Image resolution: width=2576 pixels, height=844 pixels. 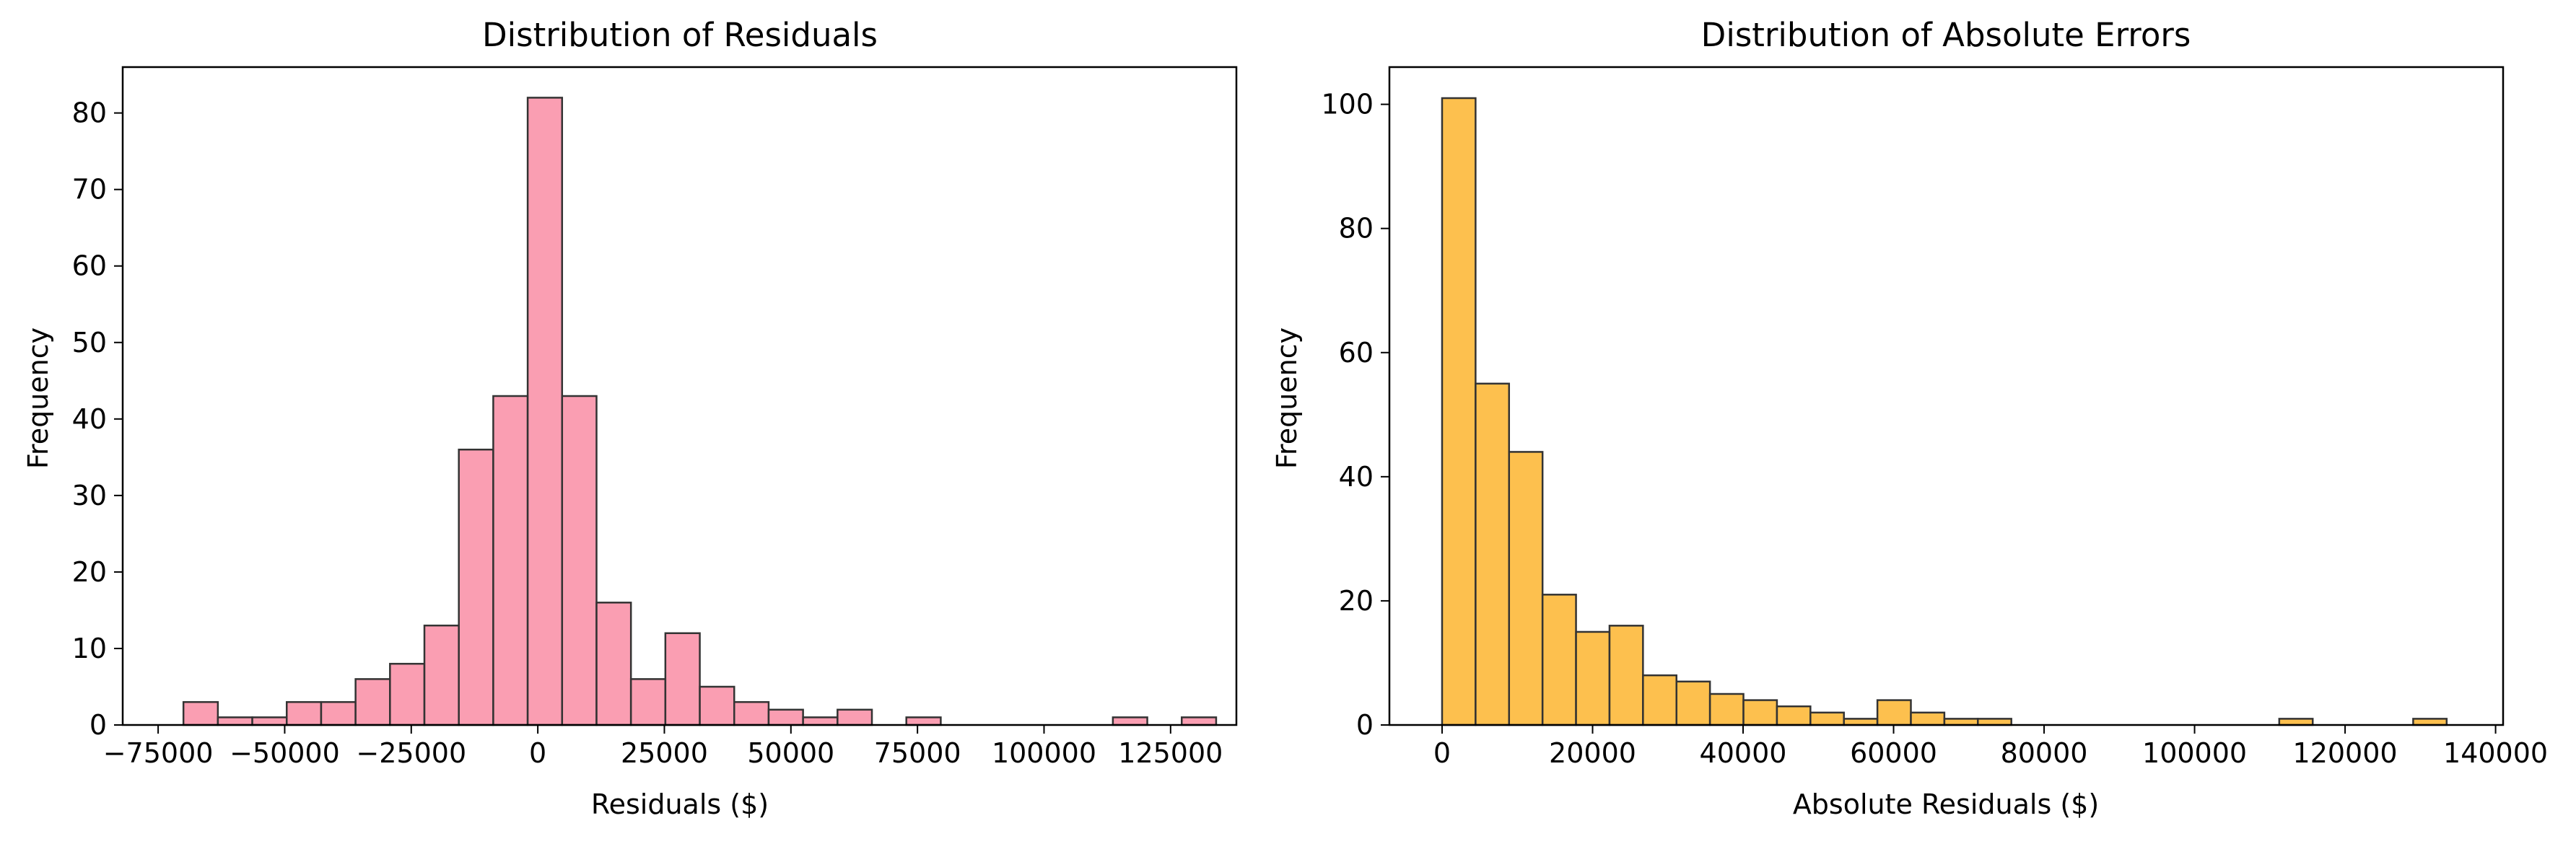 I want to click on residuals-x-tick-label: 50000, so click(x=790, y=753).